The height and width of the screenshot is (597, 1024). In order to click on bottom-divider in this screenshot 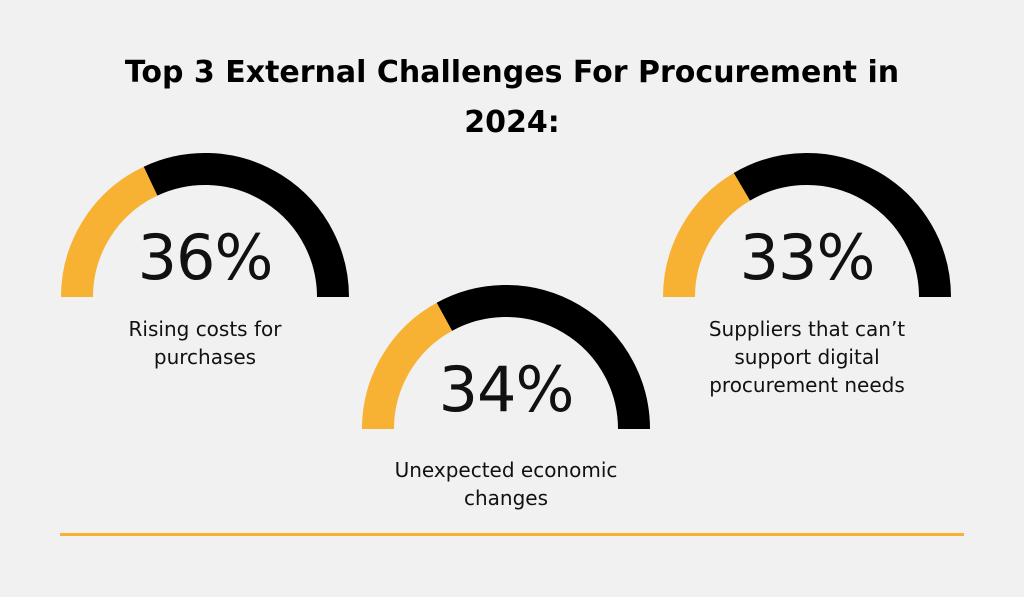, I will do `click(512, 534)`.